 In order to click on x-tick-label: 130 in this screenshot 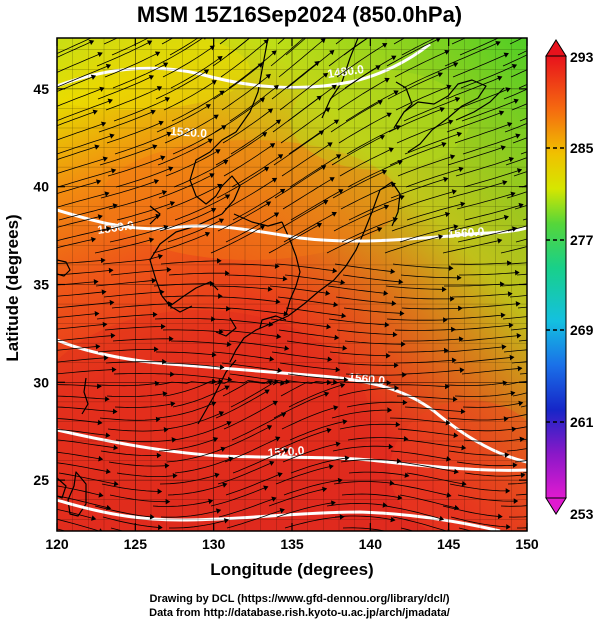, I will do `click(214, 544)`.